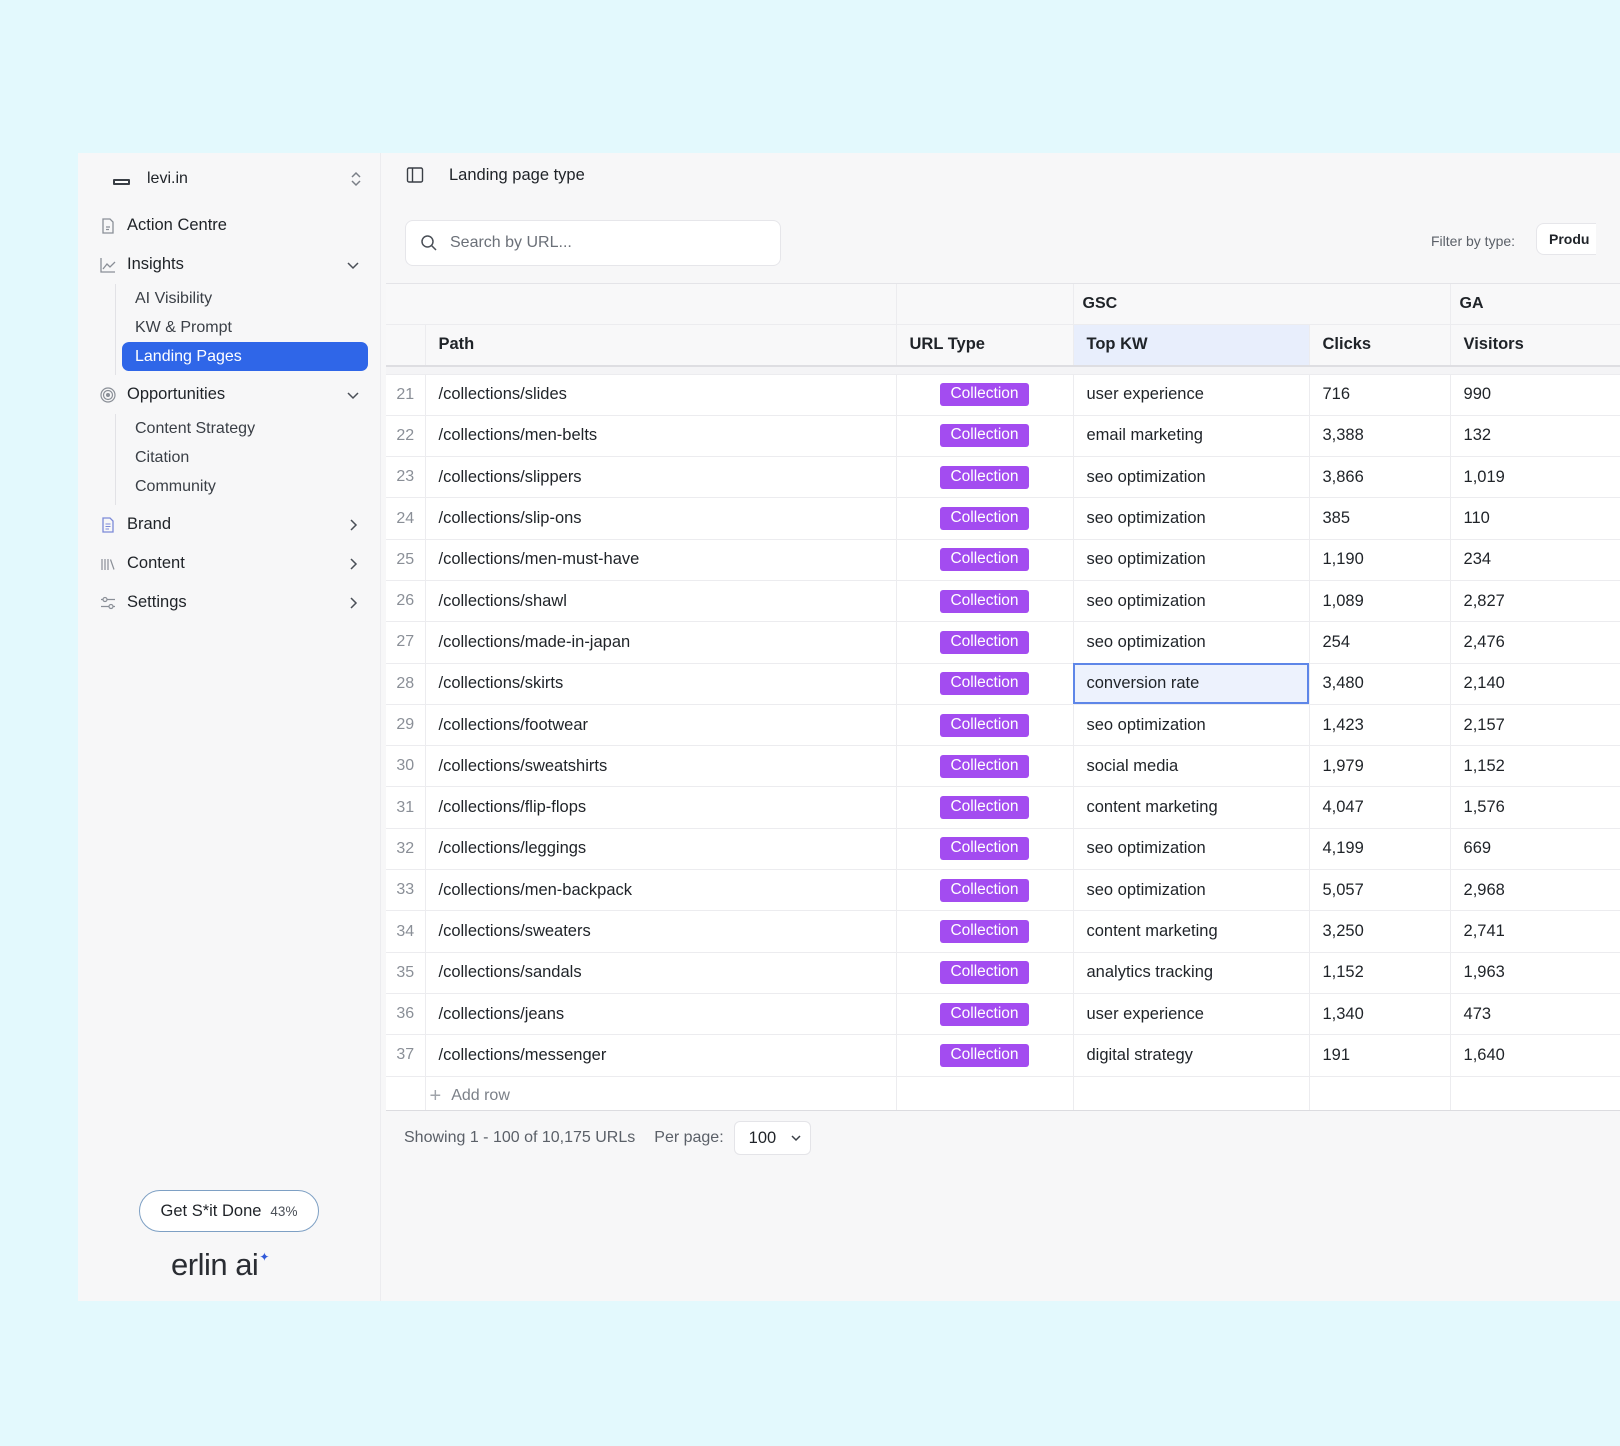 Image resolution: width=1620 pixels, height=1446 pixels. What do you see at coordinates (1380, 1055) in the screenshot?
I see `clicks-cell: 191` at bounding box center [1380, 1055].